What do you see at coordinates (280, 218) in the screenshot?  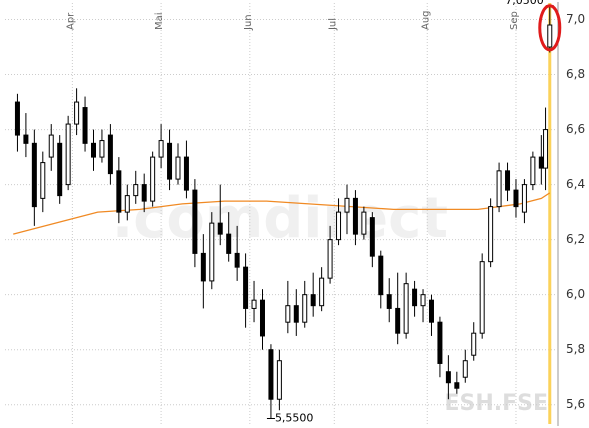 I see `watermark: .comdirect` at bounding box center [280, 218].